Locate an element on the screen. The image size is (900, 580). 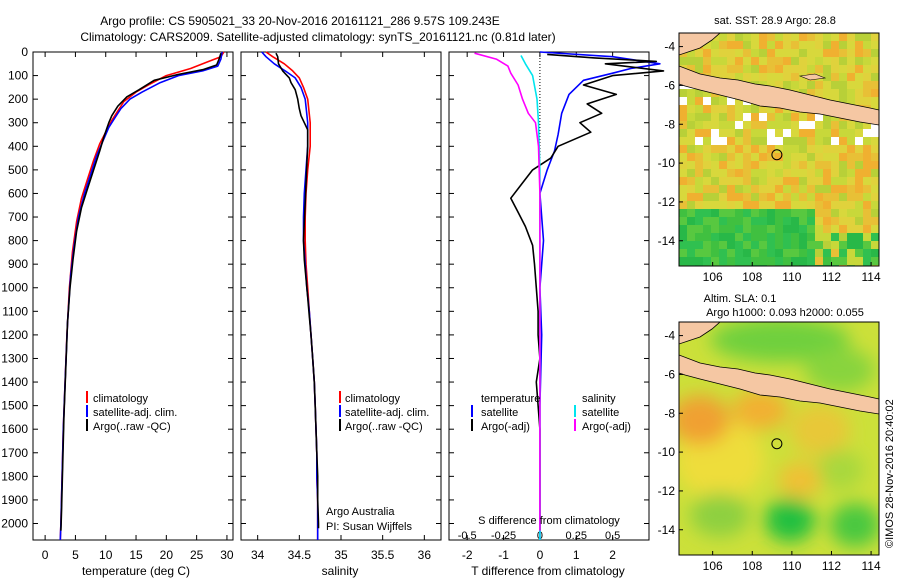
x-tick-label: 36 is located at coordinates (425, 555).